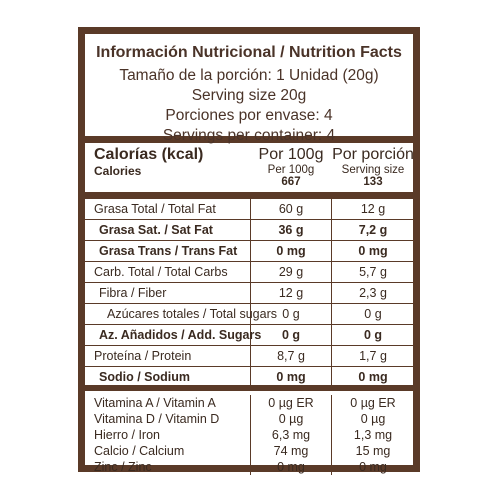  What do you see at coordinates (373, 419) in the screenshot?
I see `vitamin-per-serving: 0 µg` at bounding box center [373, 419].